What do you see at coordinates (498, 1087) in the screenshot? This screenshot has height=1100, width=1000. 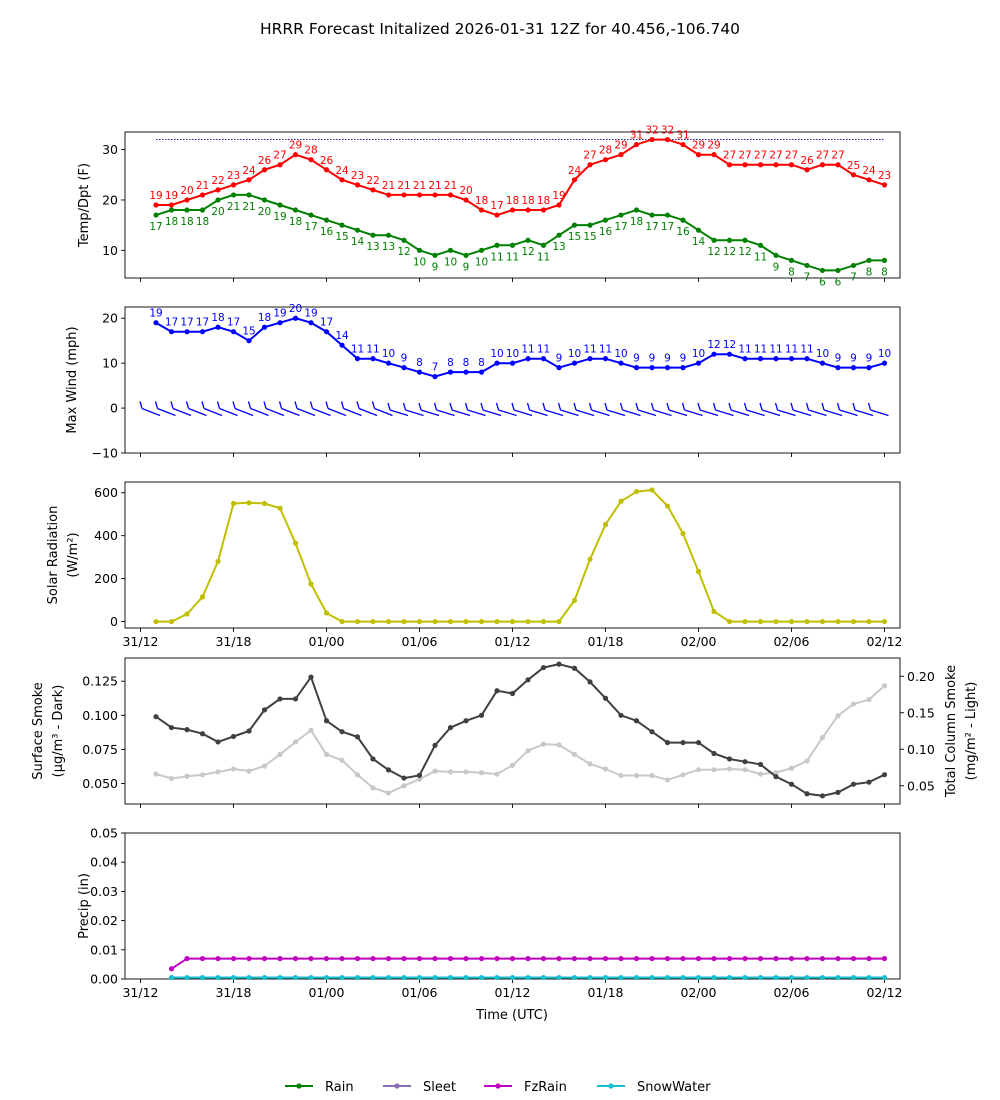 I see `legend: Rain Sleet FzRain SnowWater` at bounding box center [498, 1087].